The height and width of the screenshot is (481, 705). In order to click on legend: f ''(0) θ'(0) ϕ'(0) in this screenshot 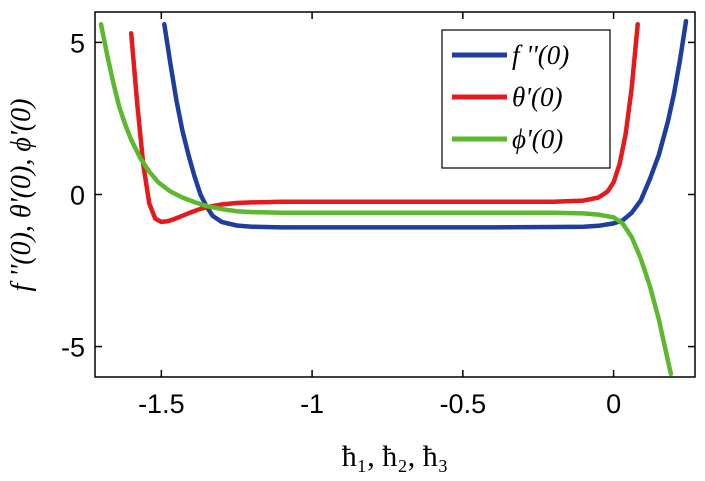, I will do `click(526, 99)`.